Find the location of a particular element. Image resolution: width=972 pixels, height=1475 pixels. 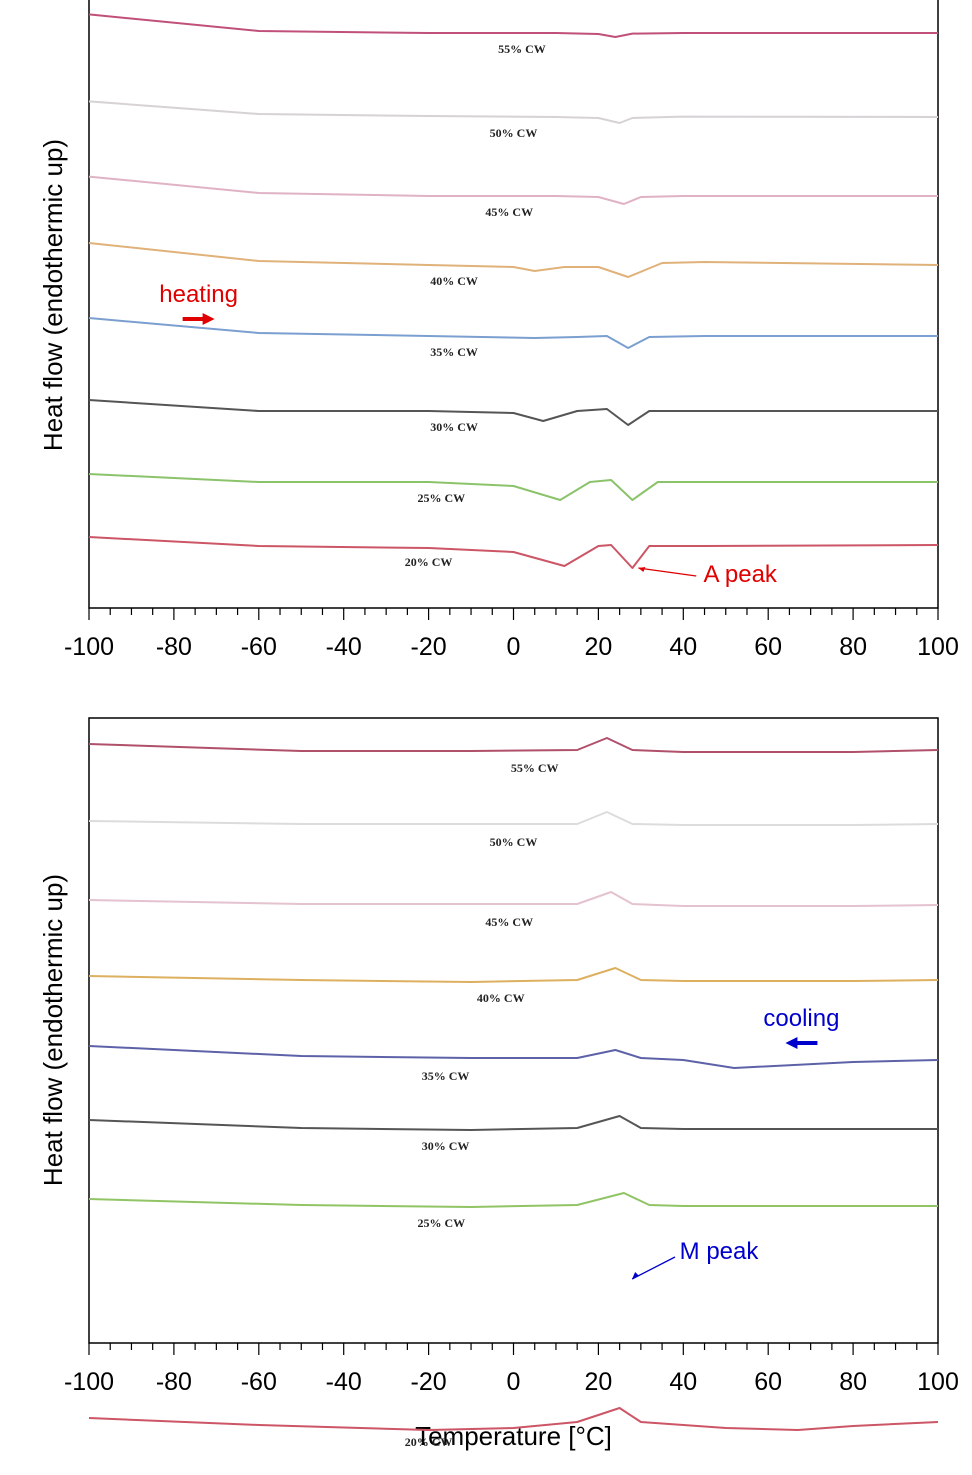

x-tick-label-cooling: 40 is located at coordinates (683, 1382).